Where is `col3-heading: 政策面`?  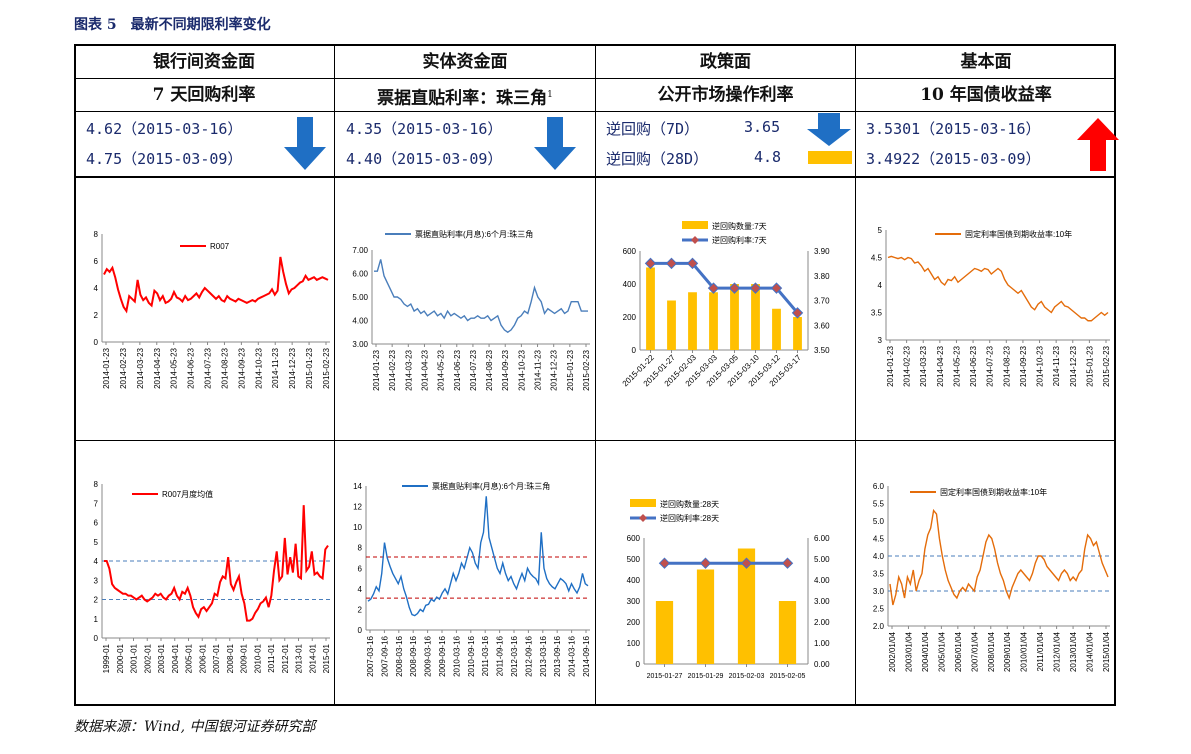 col3-heading: 政策面 is located at coordinates (725, 62).